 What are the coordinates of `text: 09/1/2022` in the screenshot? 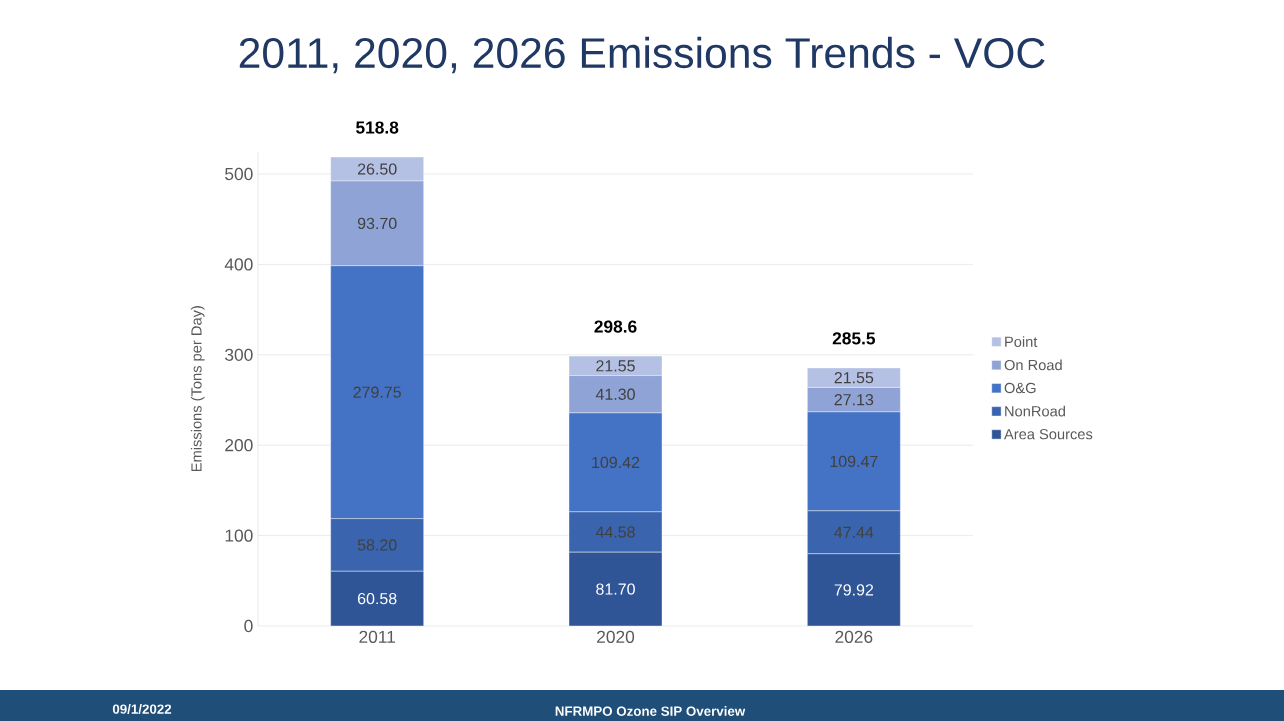 It's located at (142, 709).